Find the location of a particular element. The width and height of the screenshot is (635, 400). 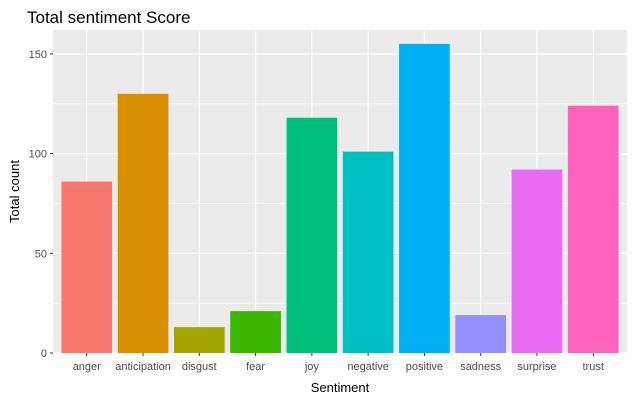

bar-fear is located at coordinates (255, 332).